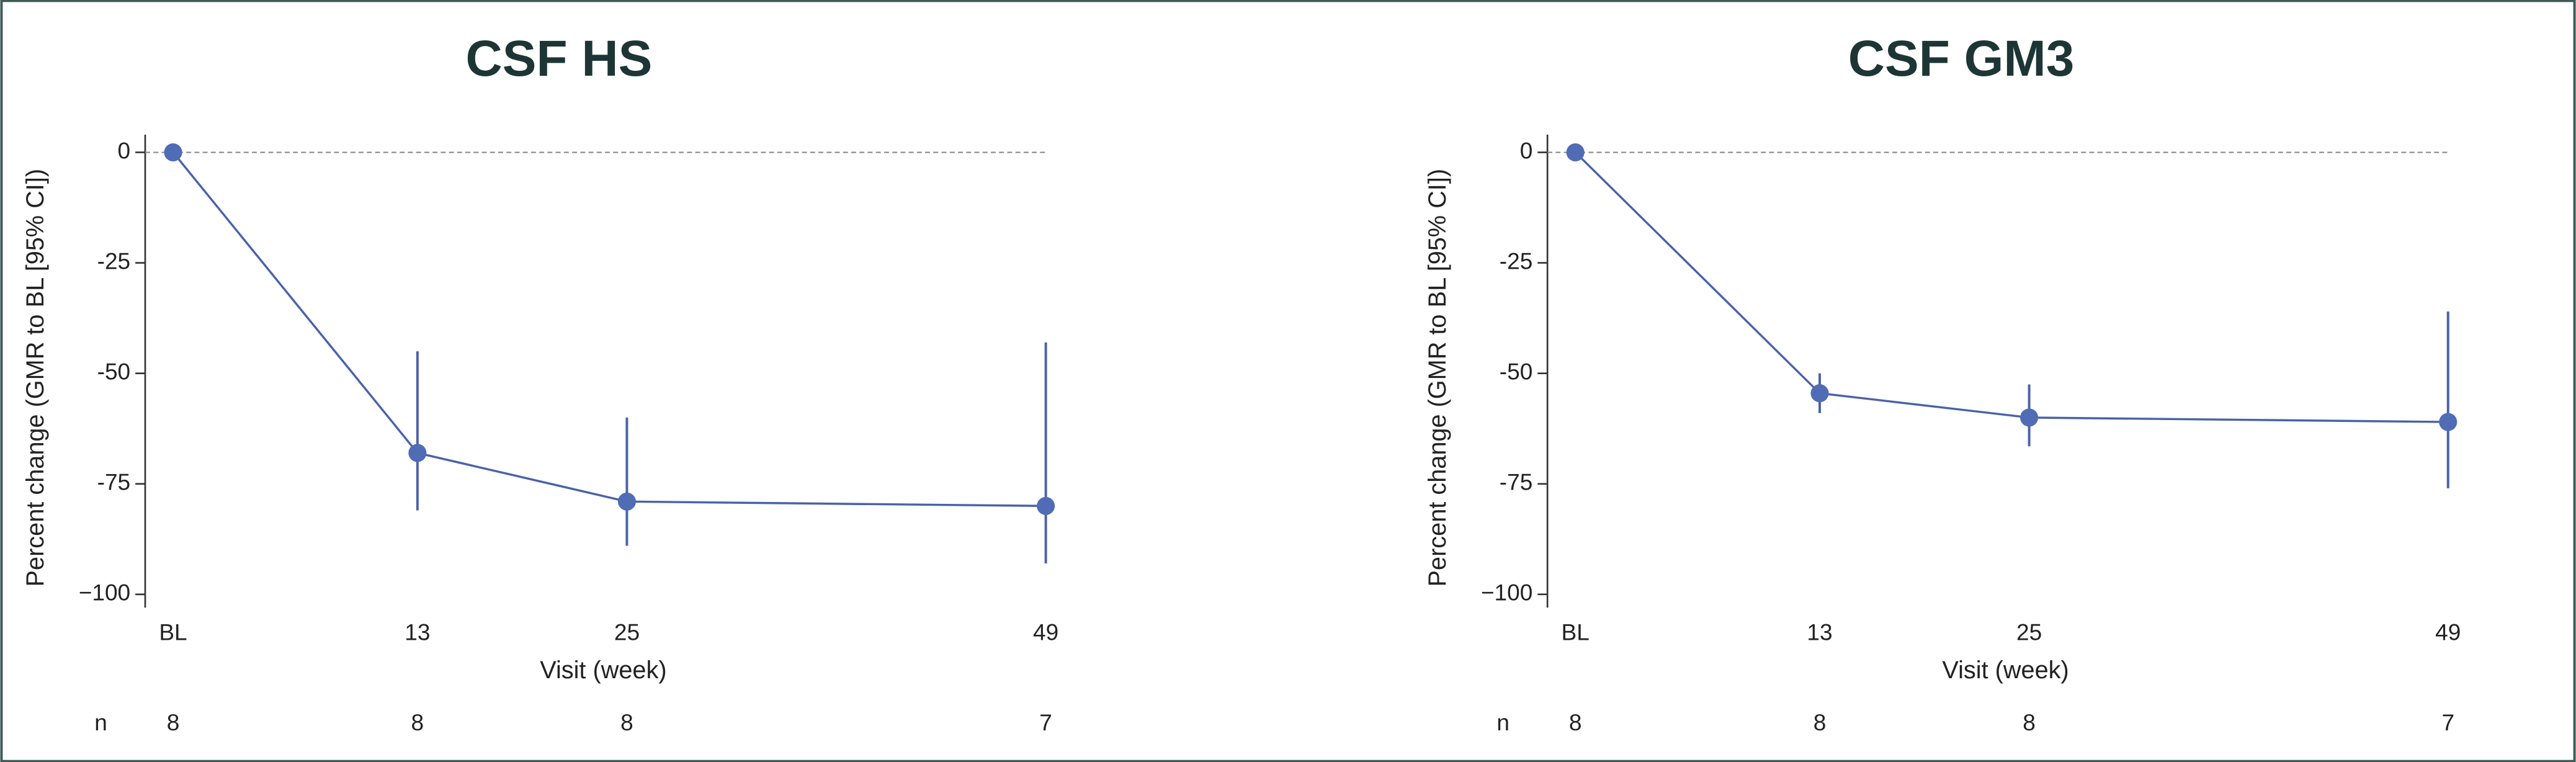 The image size is (2576, 762). I want to click on chart-title: CSF HS, so click(559, 58).